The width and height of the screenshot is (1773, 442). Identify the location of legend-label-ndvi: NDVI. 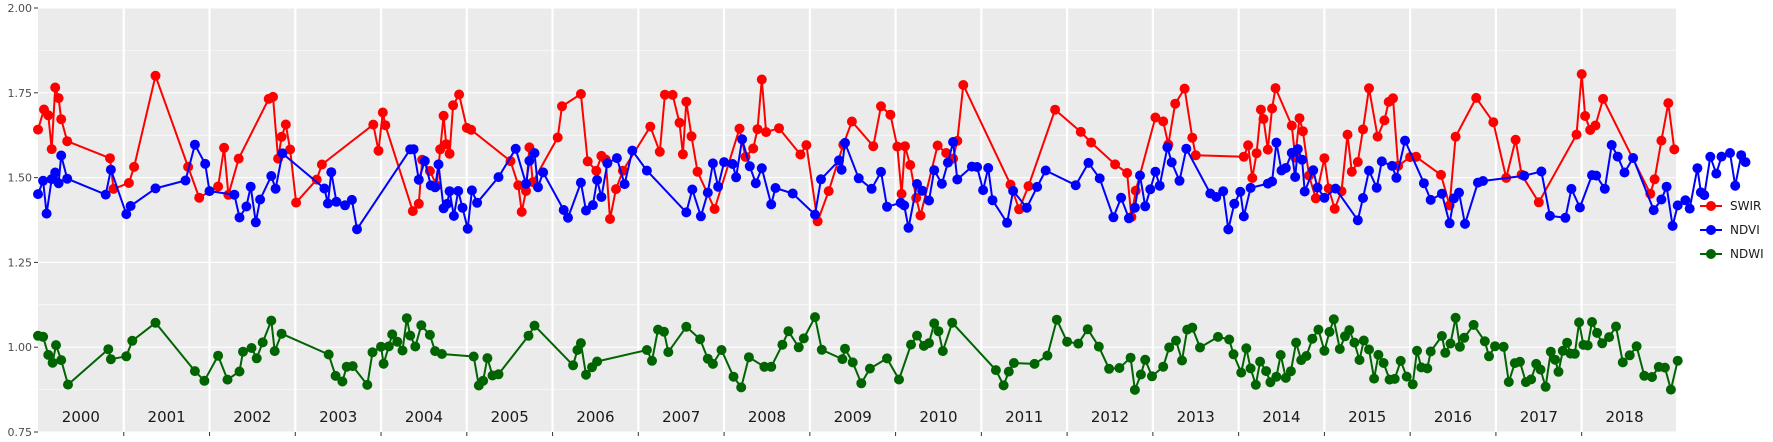
(1745, 230).